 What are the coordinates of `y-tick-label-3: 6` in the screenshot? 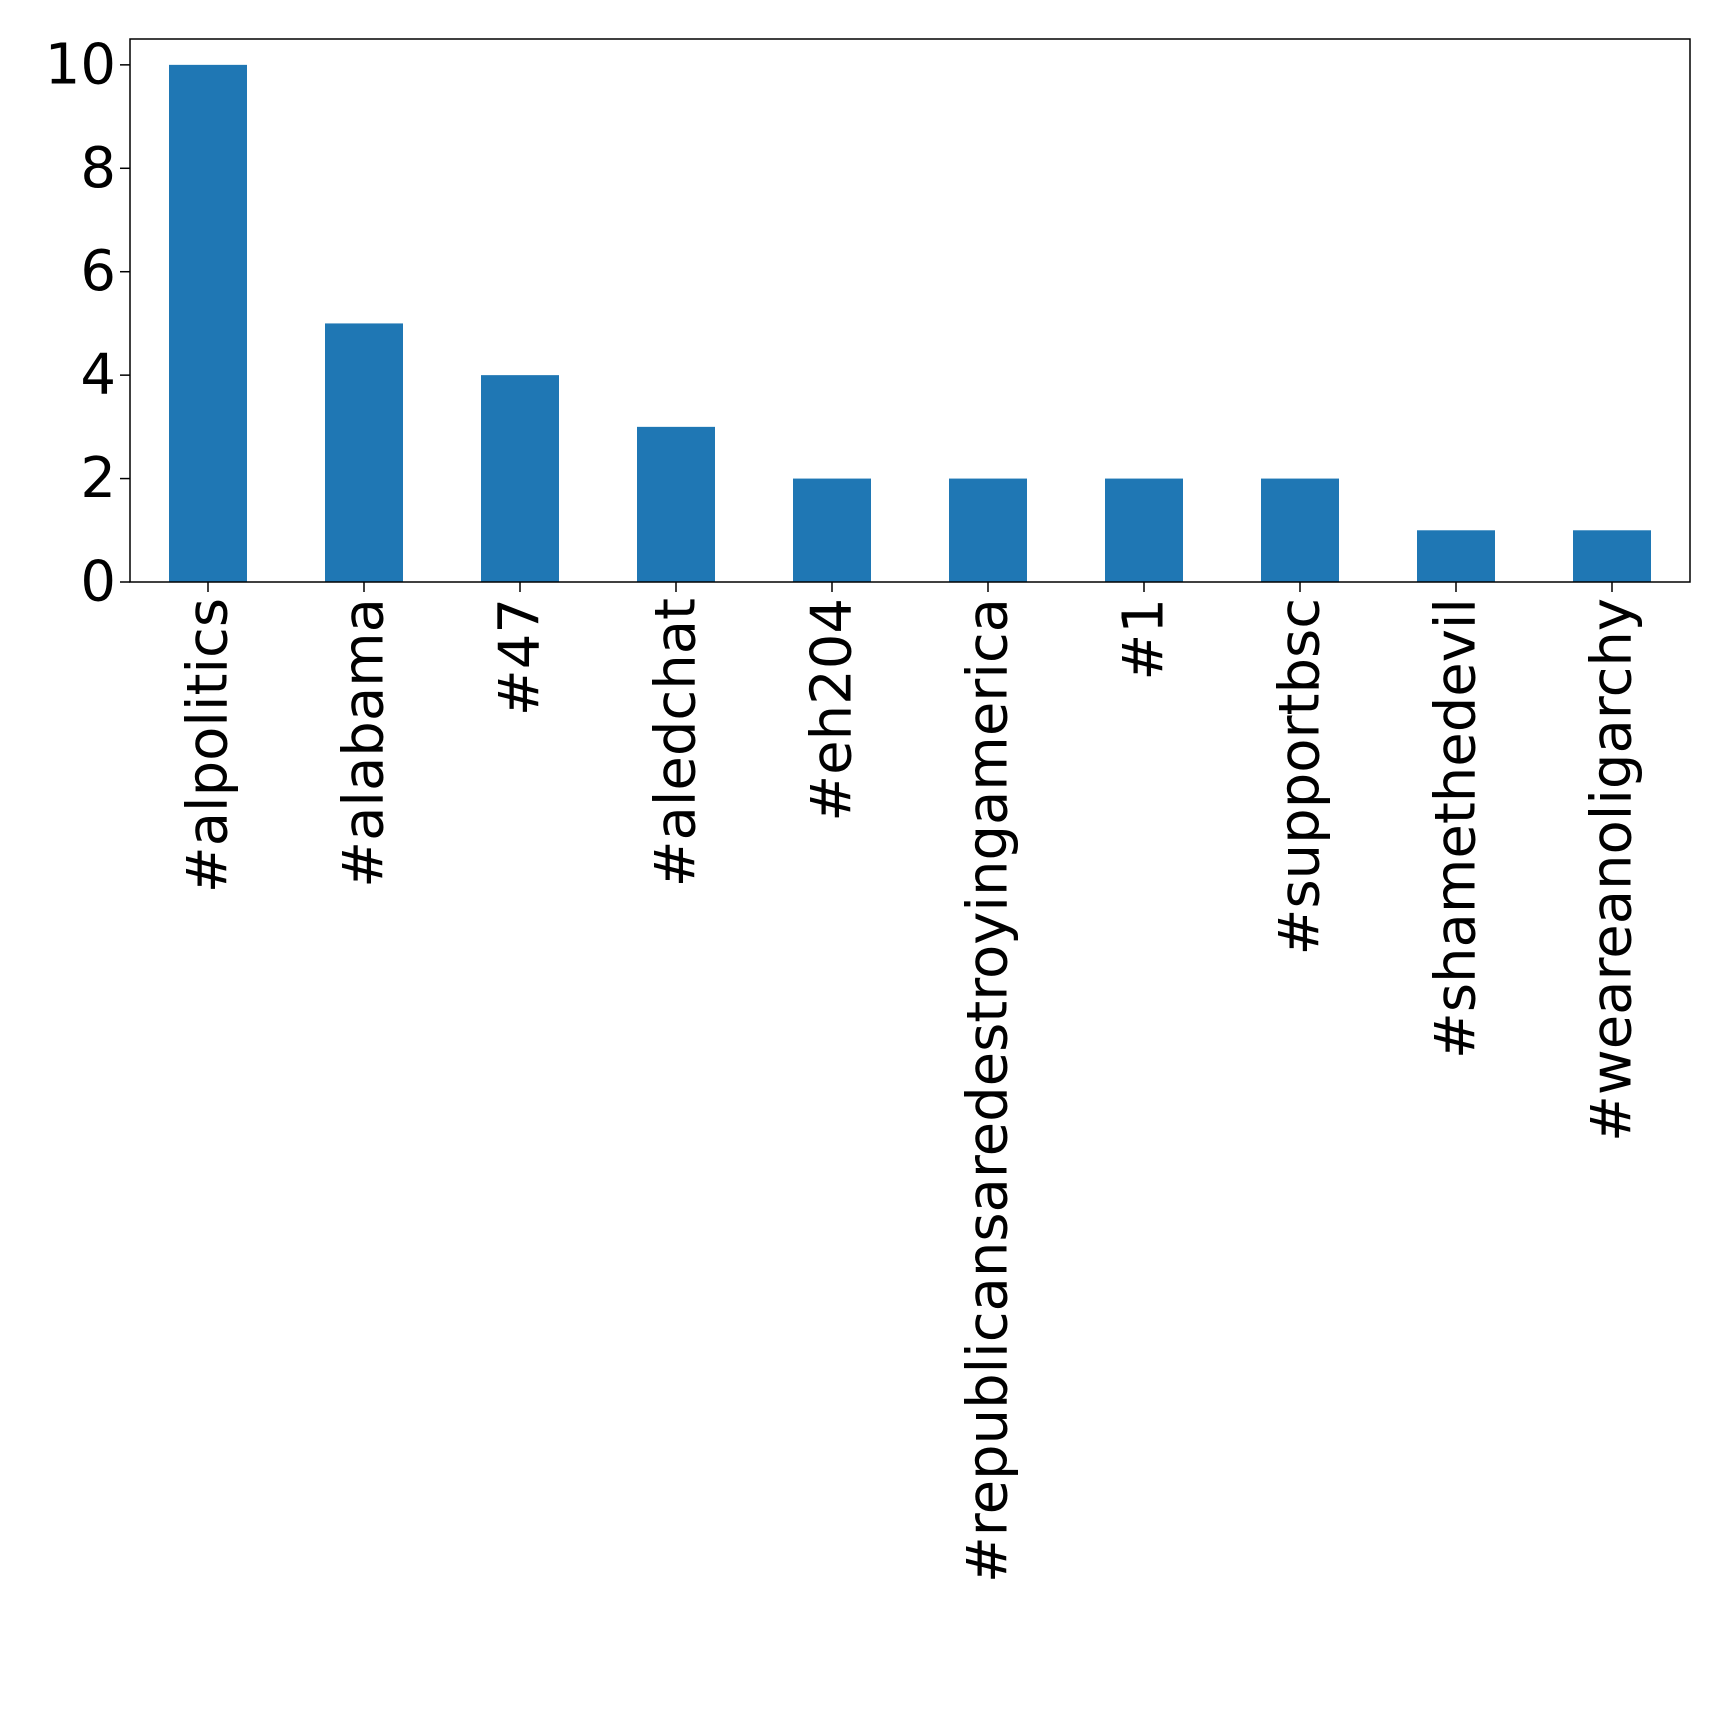 It's located at (98, 271).